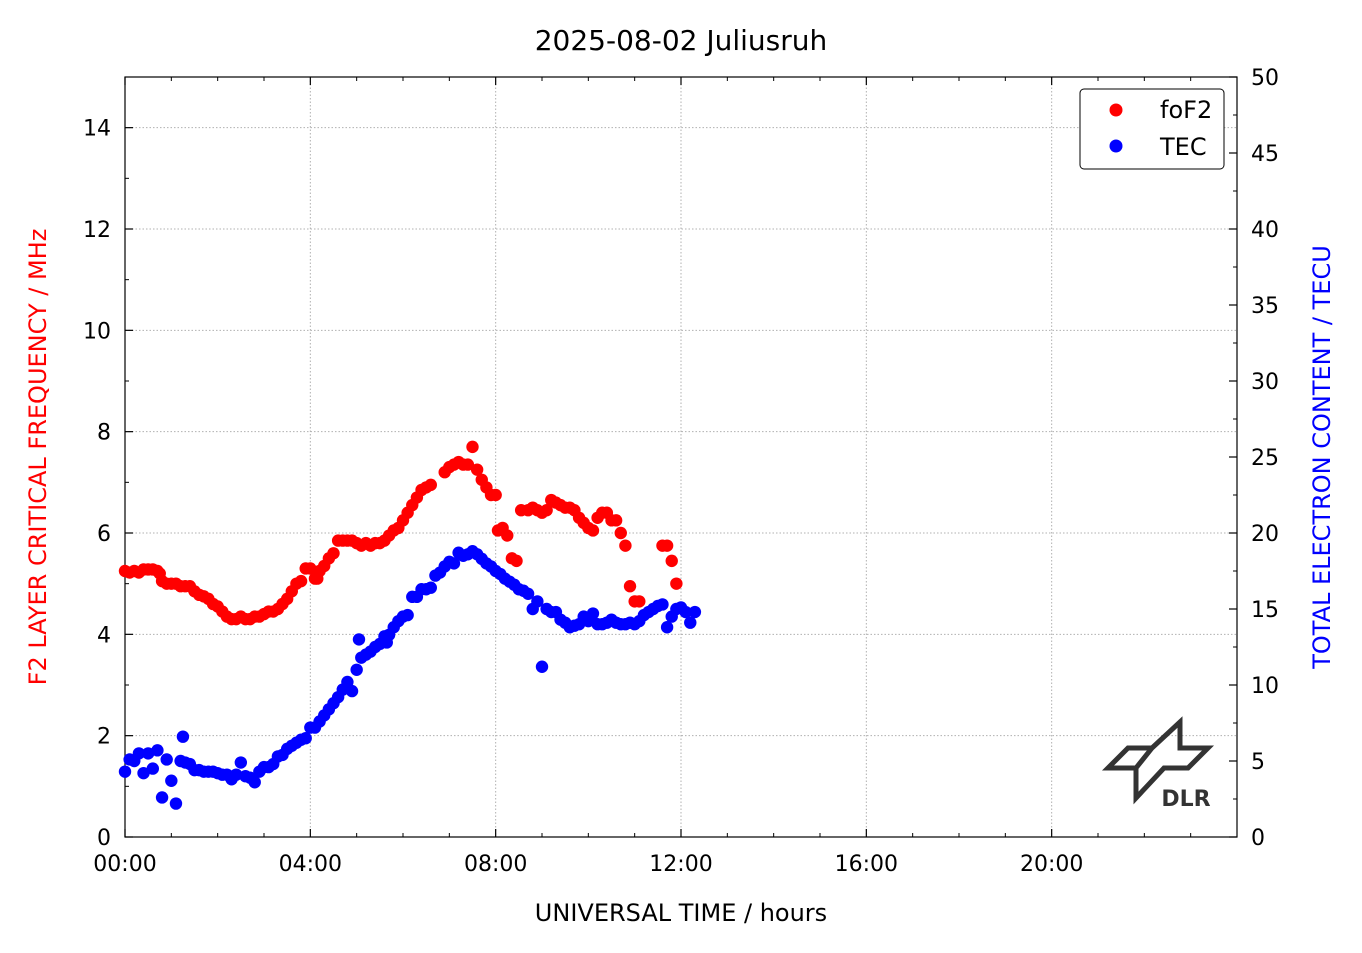 The image size is (1362, 953). Describe the element at coordinates (1051, 864) in the screenshot. I see `x-tick-label: 20:00` at that location.